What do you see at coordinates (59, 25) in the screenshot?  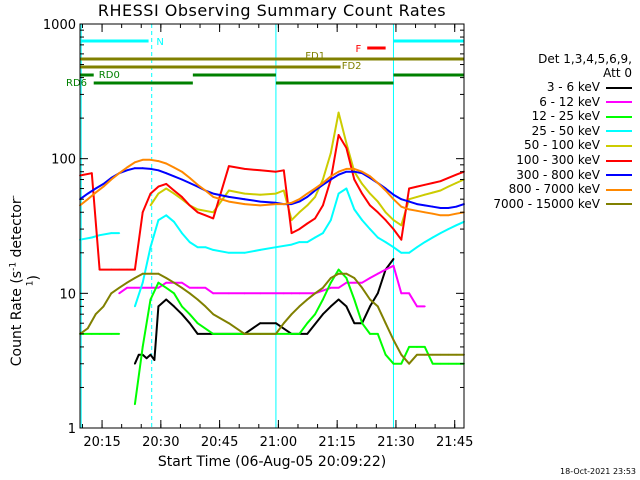 I see `y-tick-label-3: 1000` at bounding box center [59, 25].